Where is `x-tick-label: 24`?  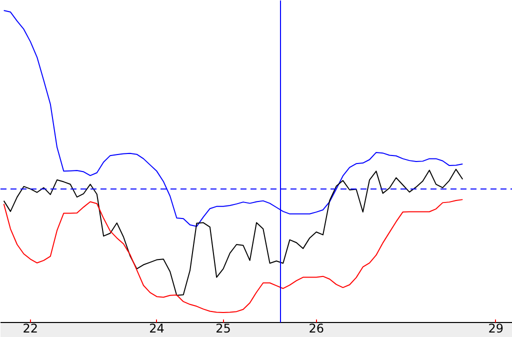
x-tick-label: 24 is located at coordinates (156, 329).